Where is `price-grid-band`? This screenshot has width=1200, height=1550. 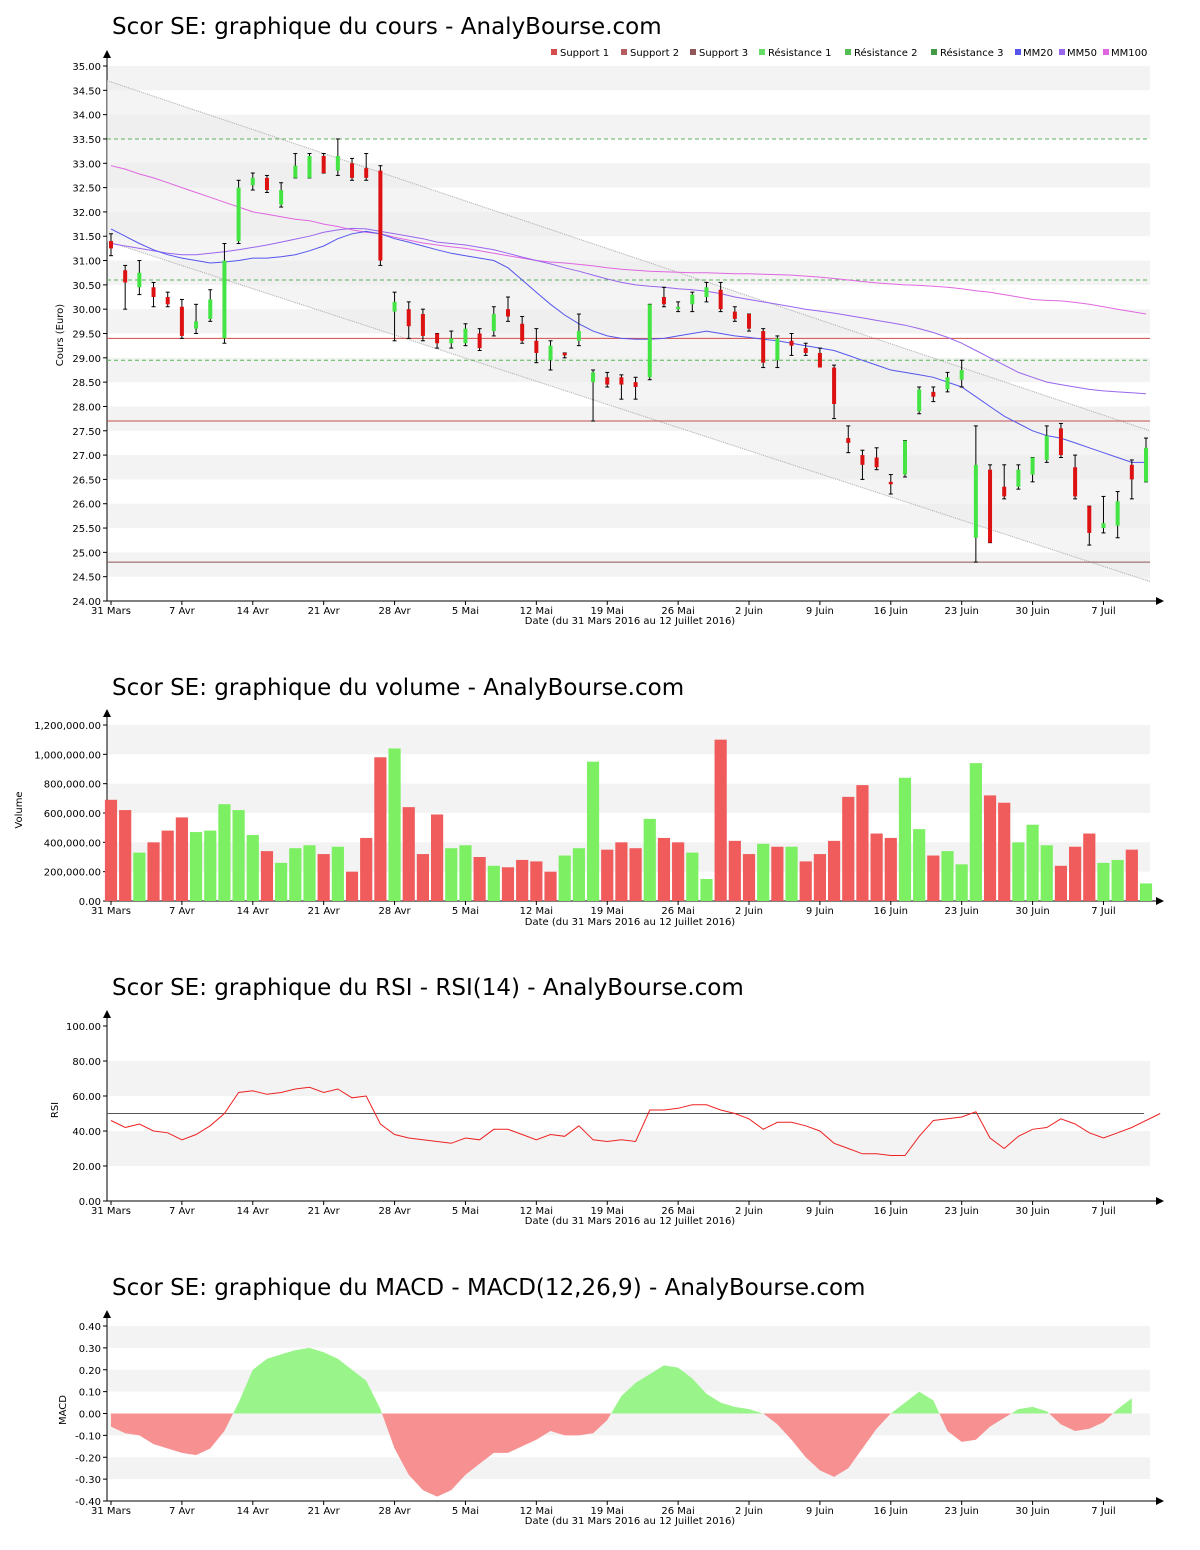 price-grid-band is located at coordinates (628, 126).